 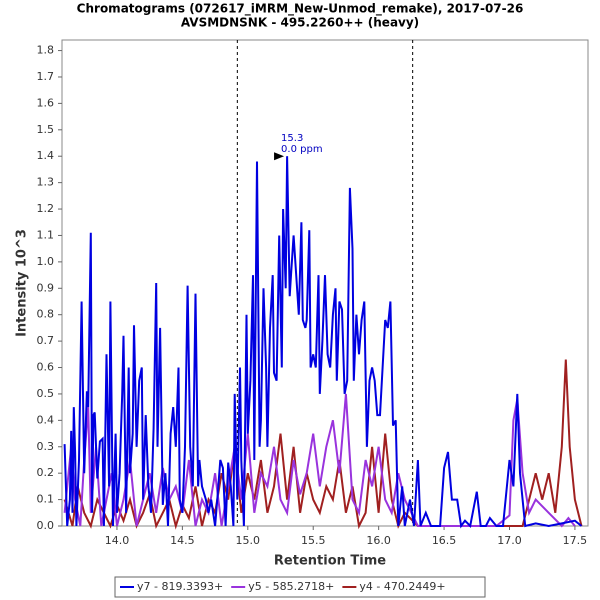 What do you see at coordinates (46, 340) in the screenshot?
I see `y-tick-label: 0.7` at bounding box center [46, 340].